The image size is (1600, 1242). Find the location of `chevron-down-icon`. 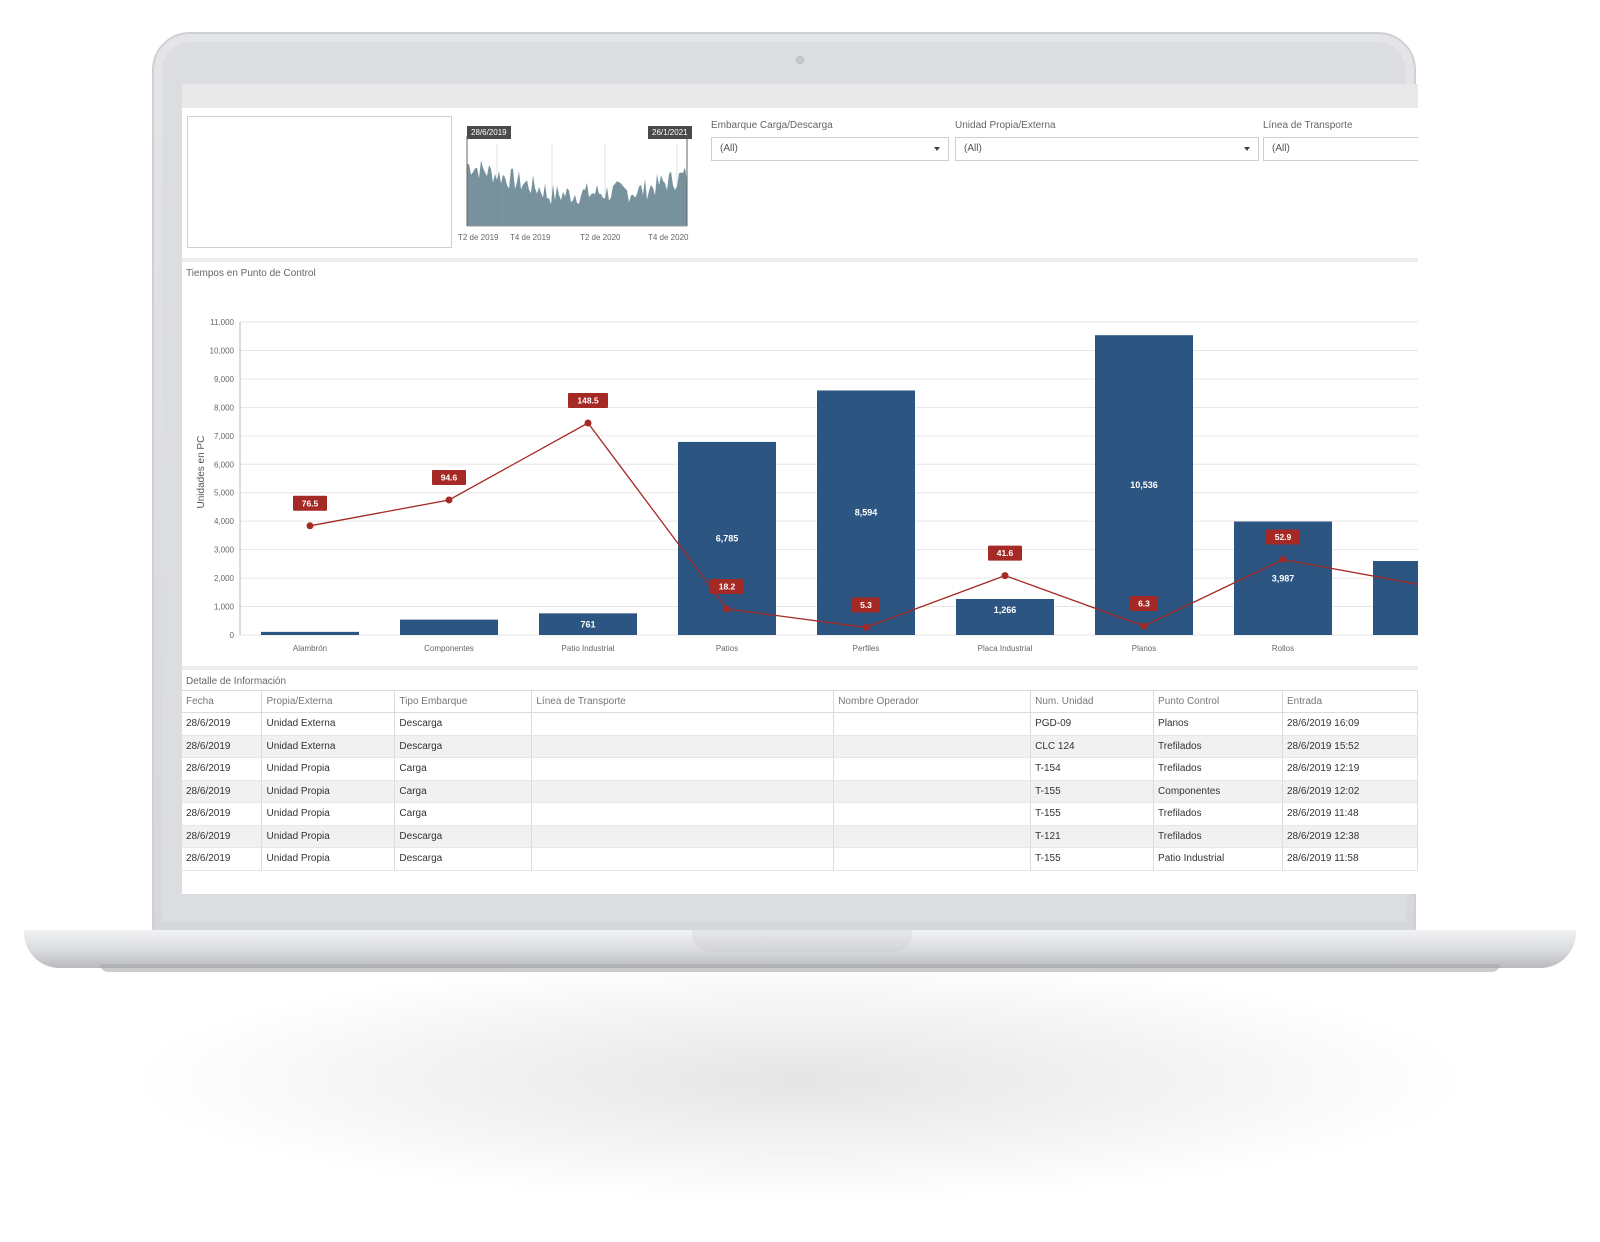

chevron-down-icon is located at coordinates (937, 149).